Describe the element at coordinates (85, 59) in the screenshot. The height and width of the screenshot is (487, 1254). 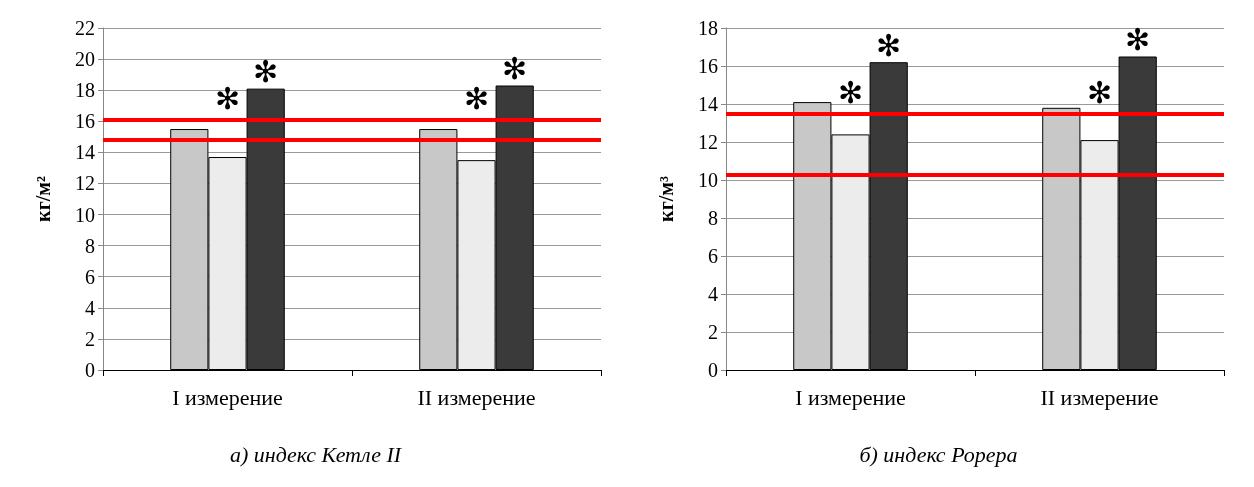
I see `y-tick-label: 20` at that location.